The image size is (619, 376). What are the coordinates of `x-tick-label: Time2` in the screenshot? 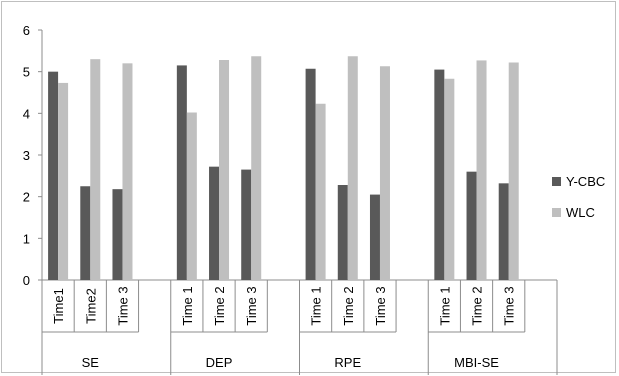 It's located at (90, 306).